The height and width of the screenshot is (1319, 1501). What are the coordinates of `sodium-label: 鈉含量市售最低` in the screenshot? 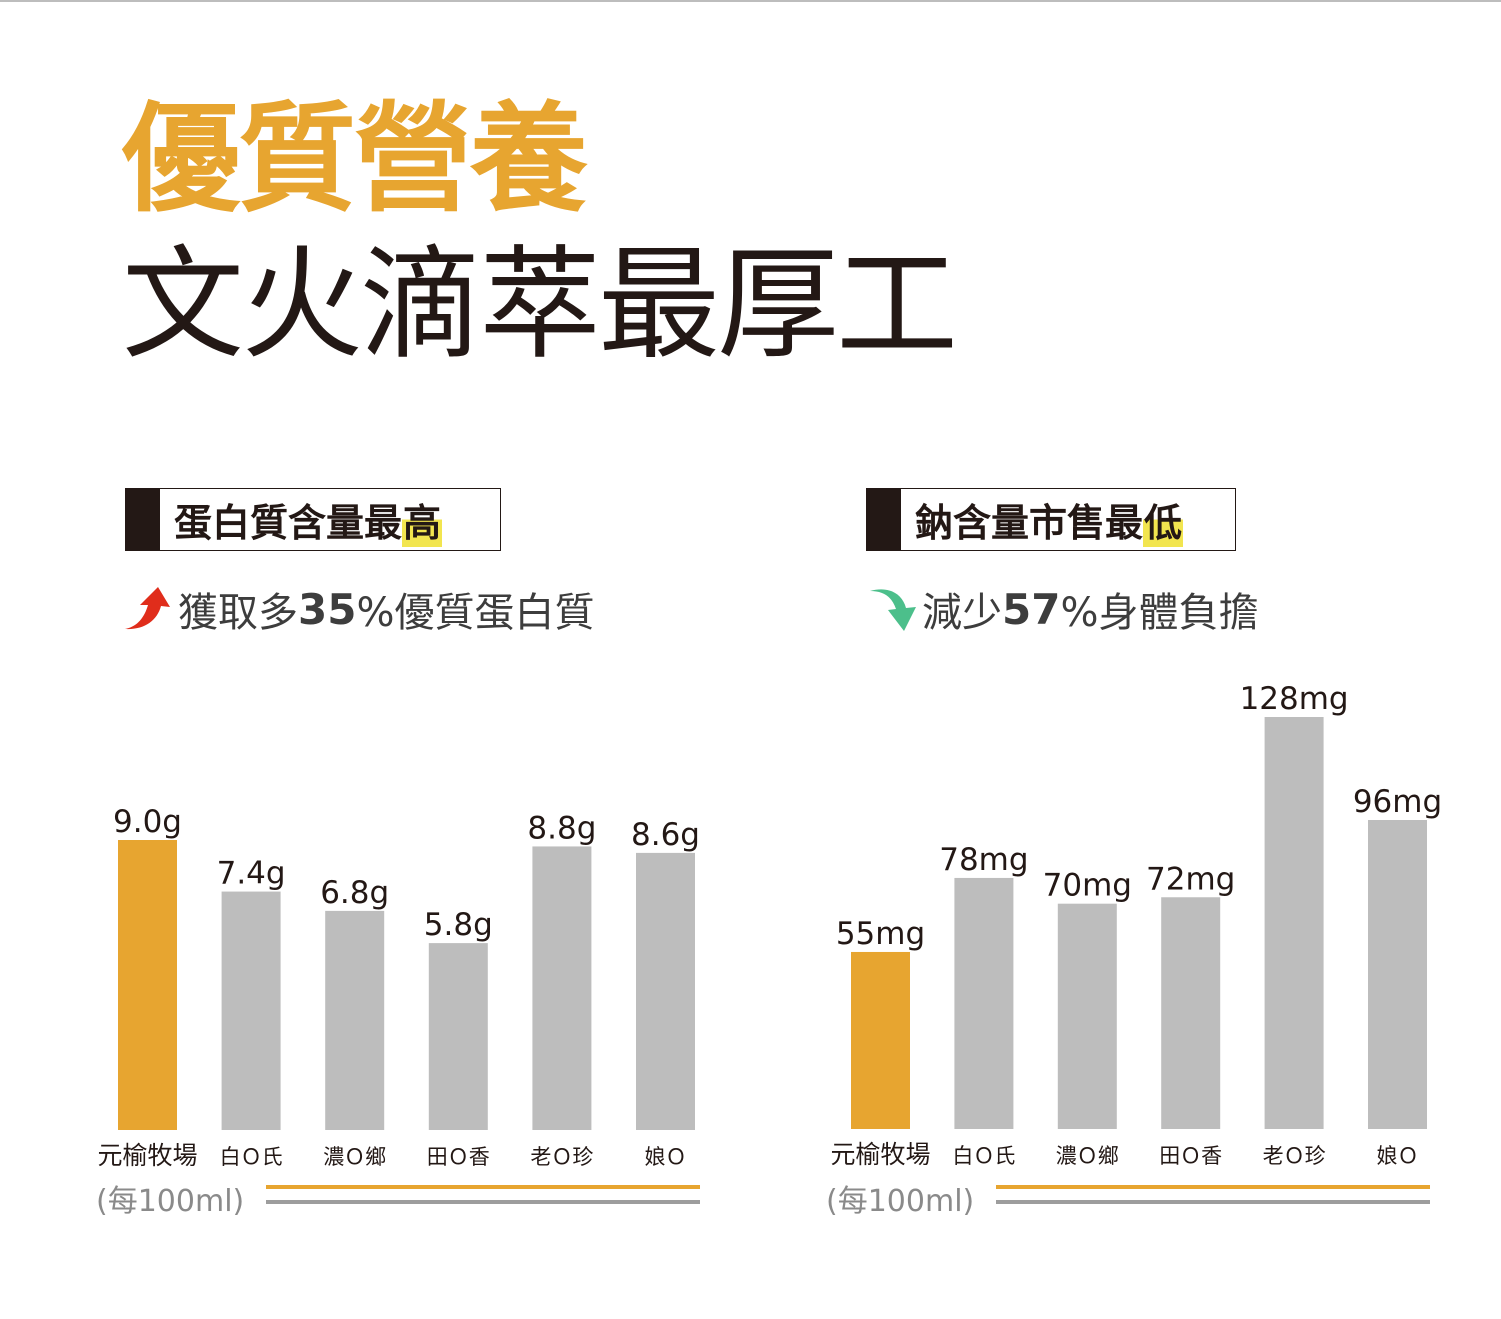 It's located at (1053, 519).